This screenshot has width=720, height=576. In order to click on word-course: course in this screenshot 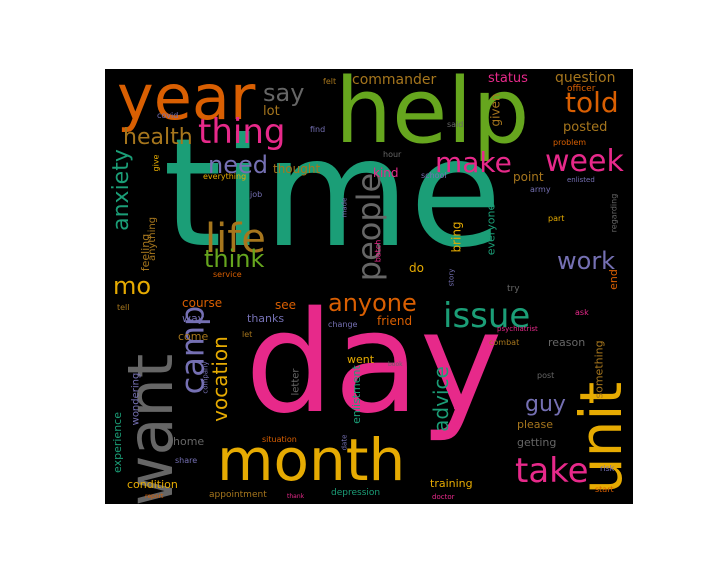, I will do `click(202, 303)`.